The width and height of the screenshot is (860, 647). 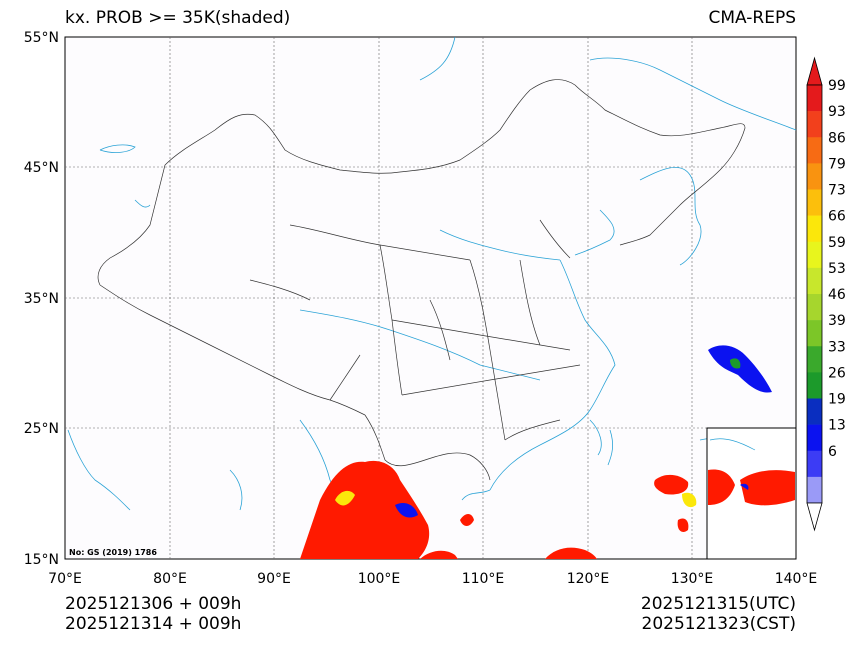 I want to click on colorbar-label: 99, so click(x=837, y=86).